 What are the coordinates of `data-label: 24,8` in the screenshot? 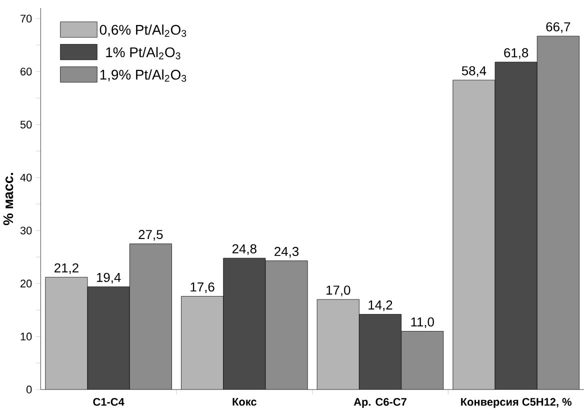 It's located at (244, 250).